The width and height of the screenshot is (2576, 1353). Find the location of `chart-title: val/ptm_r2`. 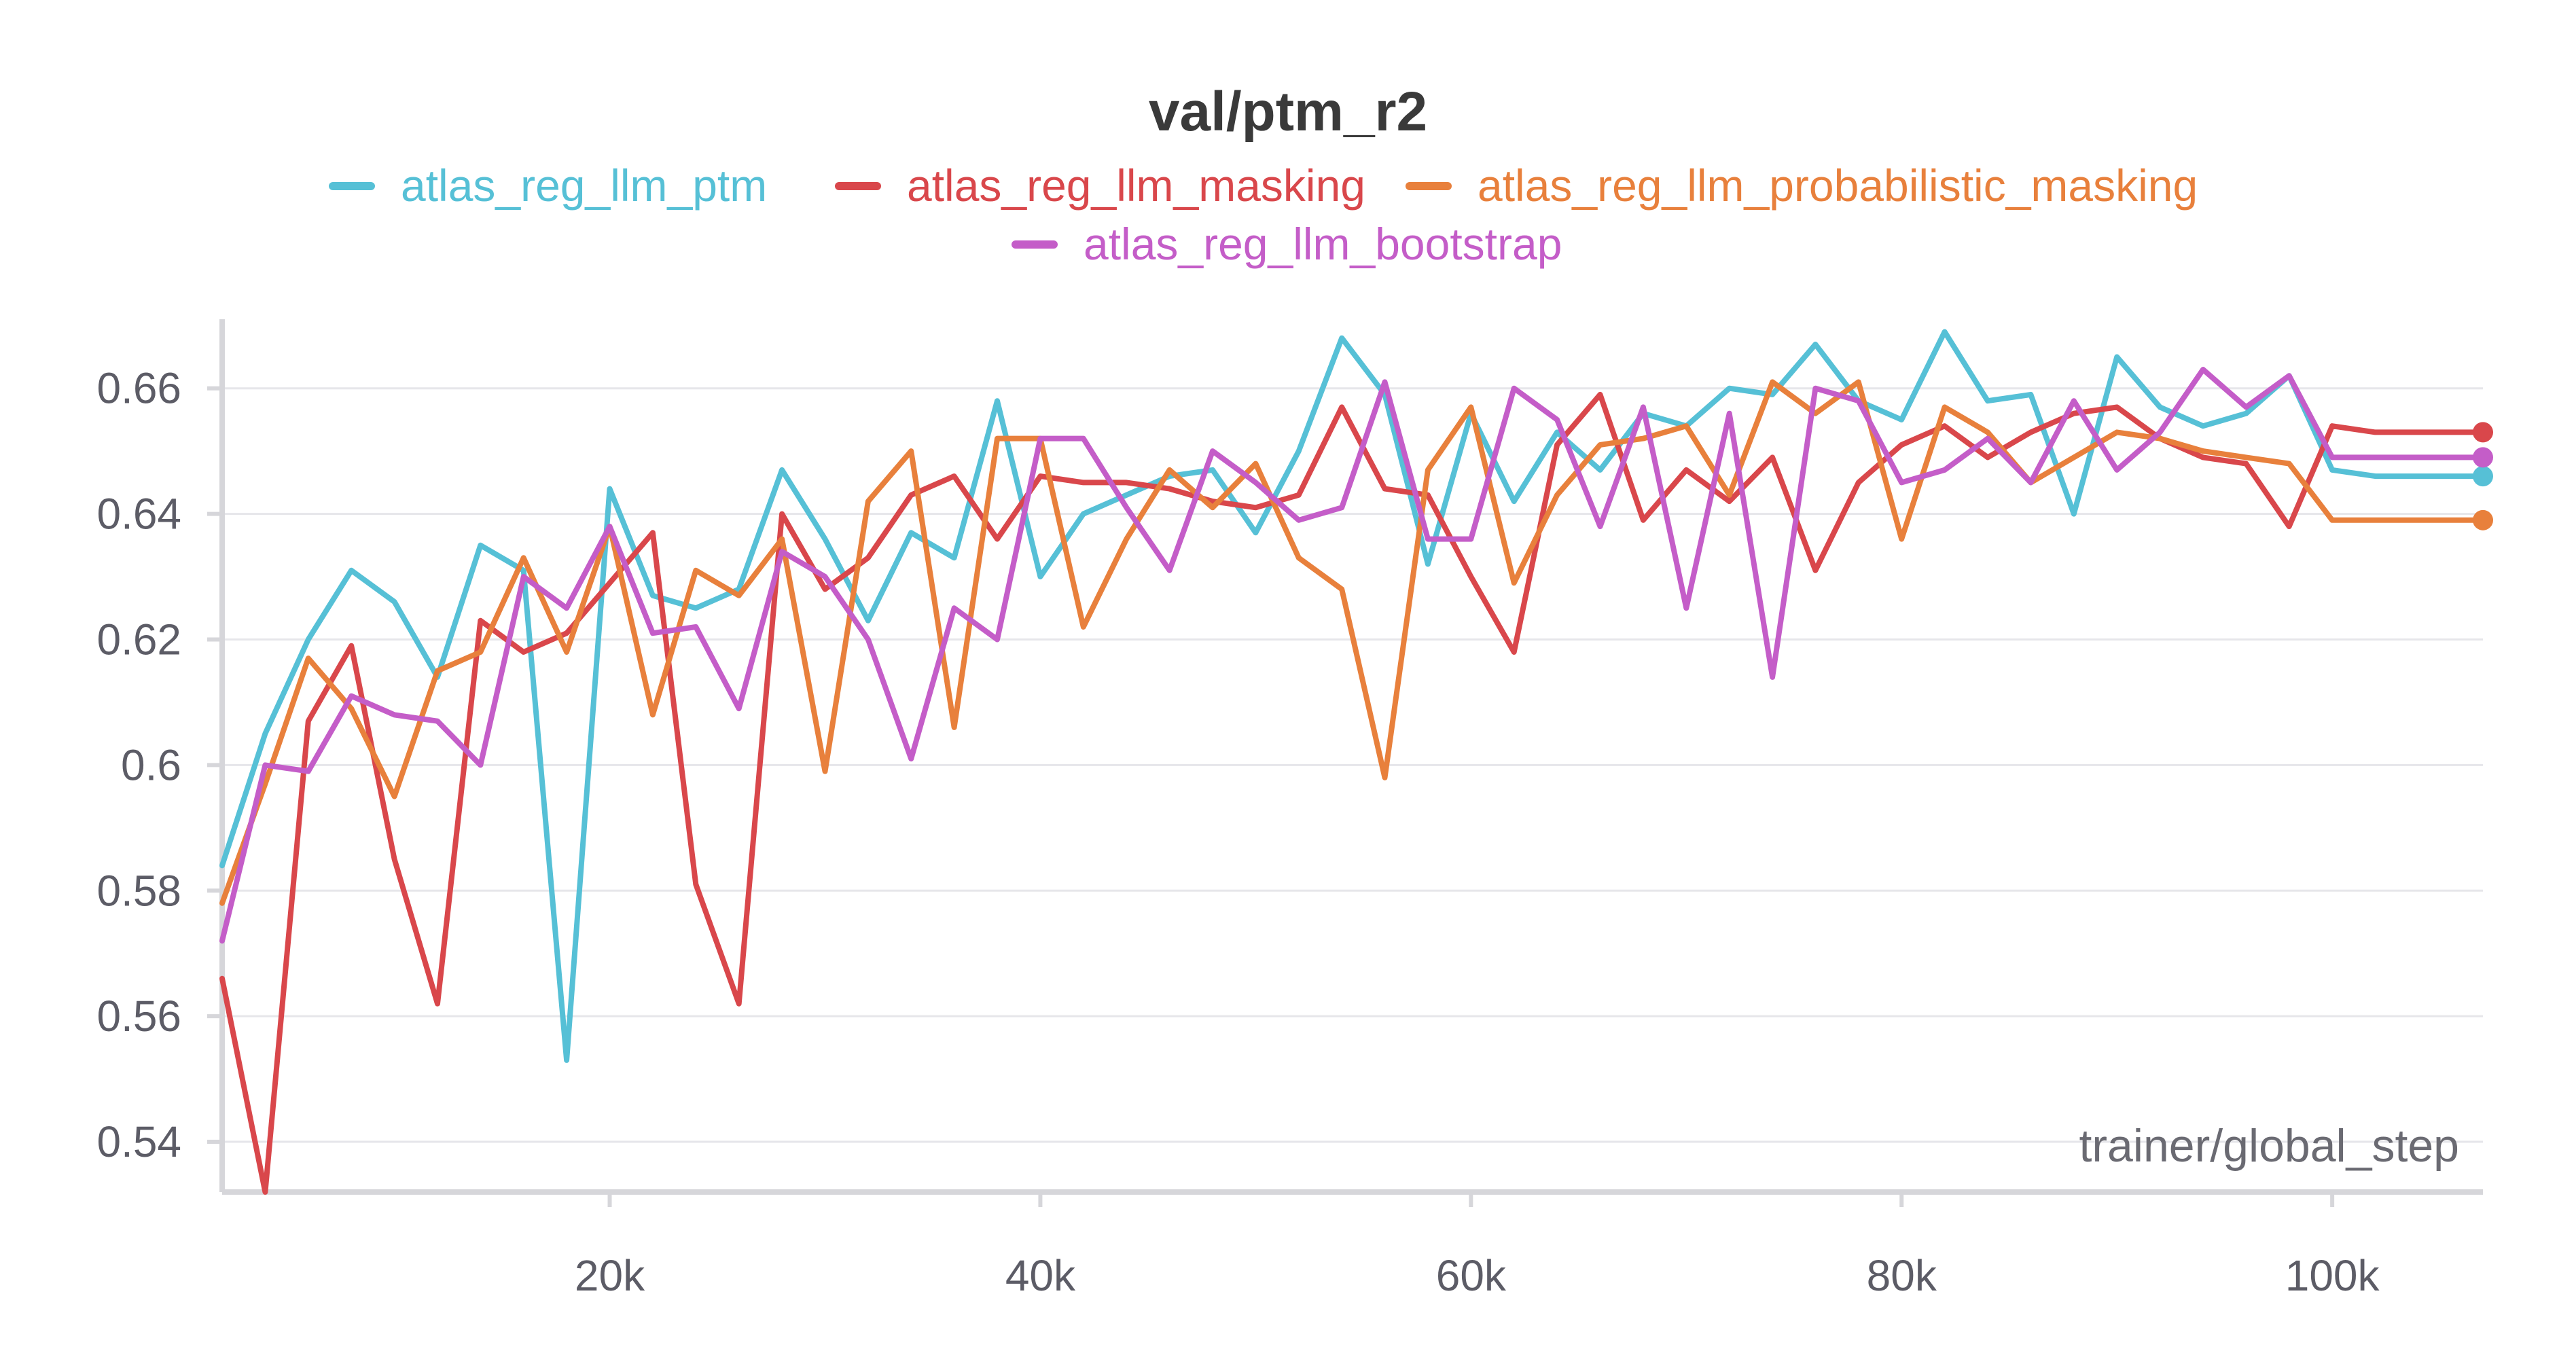

chart-title: val/ptm_r2 is located at coordinates (1288, 112).